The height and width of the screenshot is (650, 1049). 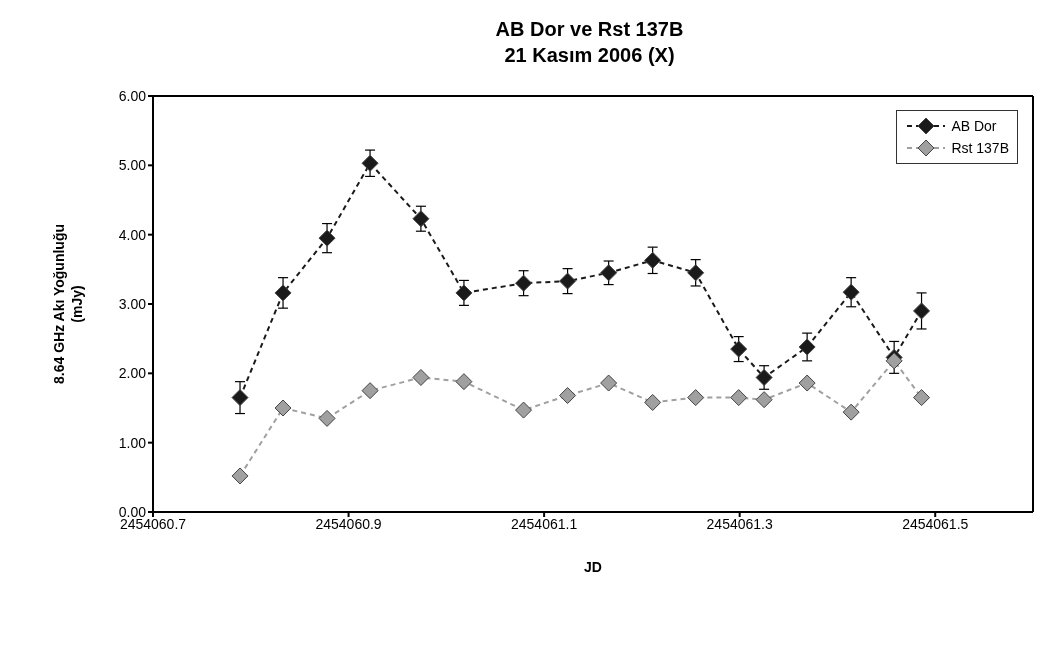 I want to click on chart-title: AB Dor ve Rst 137B 21 Kasım 2006 (X), so click(x=589, y=42).